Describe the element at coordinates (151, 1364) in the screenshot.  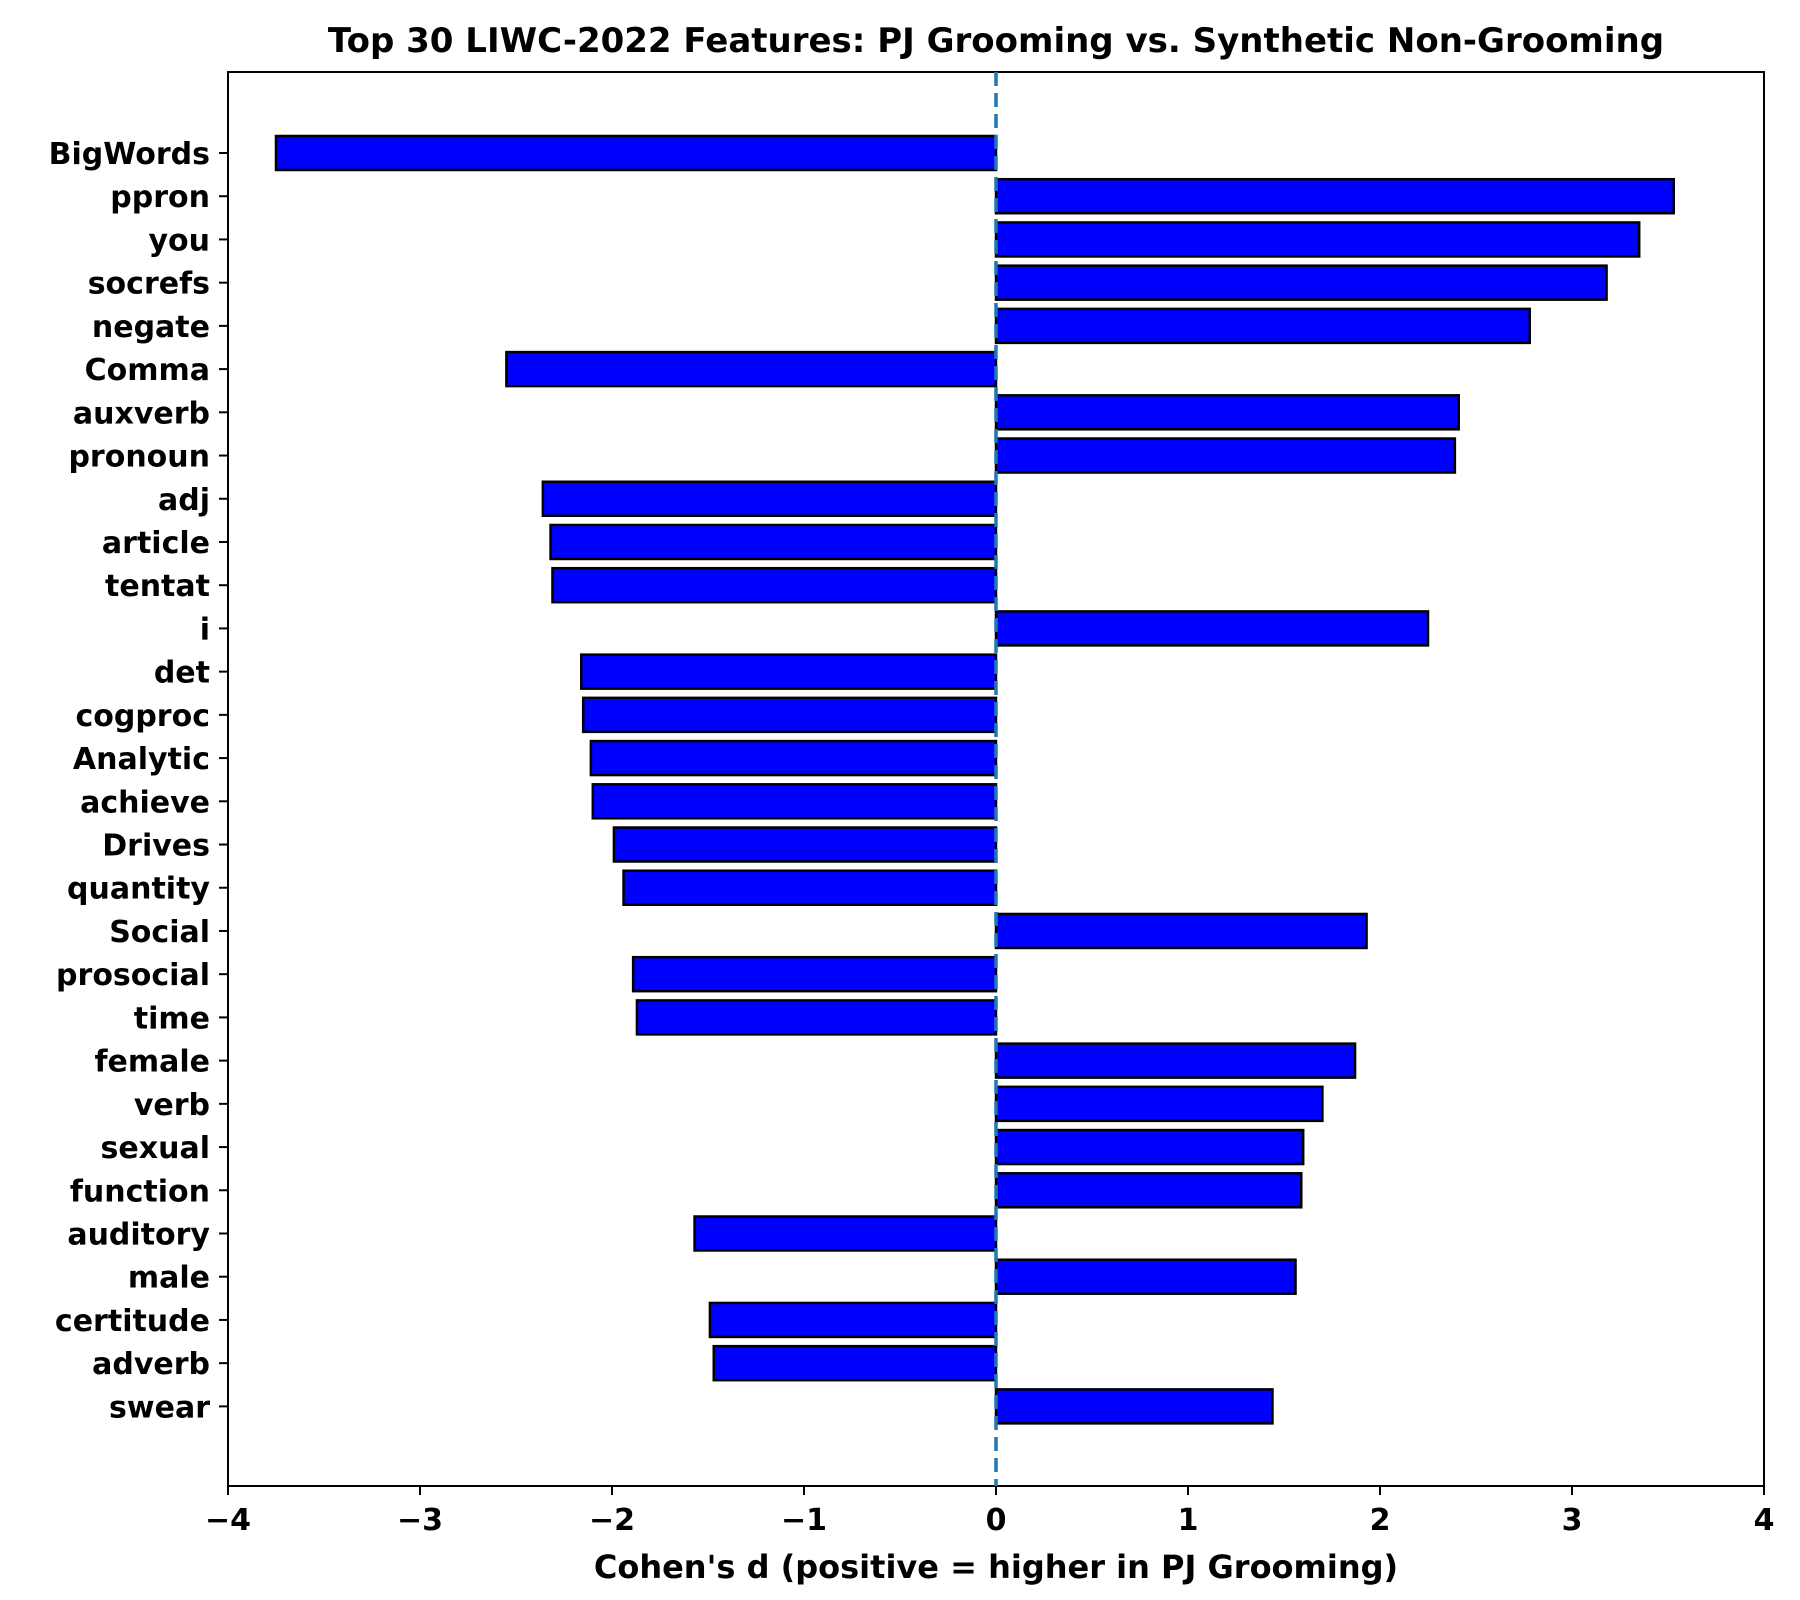
I see `y-tick-label: adverb` at that location.